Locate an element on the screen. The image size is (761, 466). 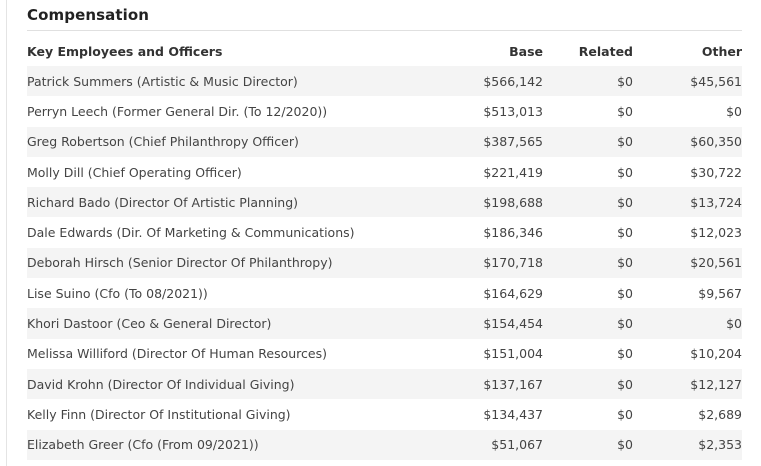
other-pay-cell: $30,722 is located at coordinates (716, 172).